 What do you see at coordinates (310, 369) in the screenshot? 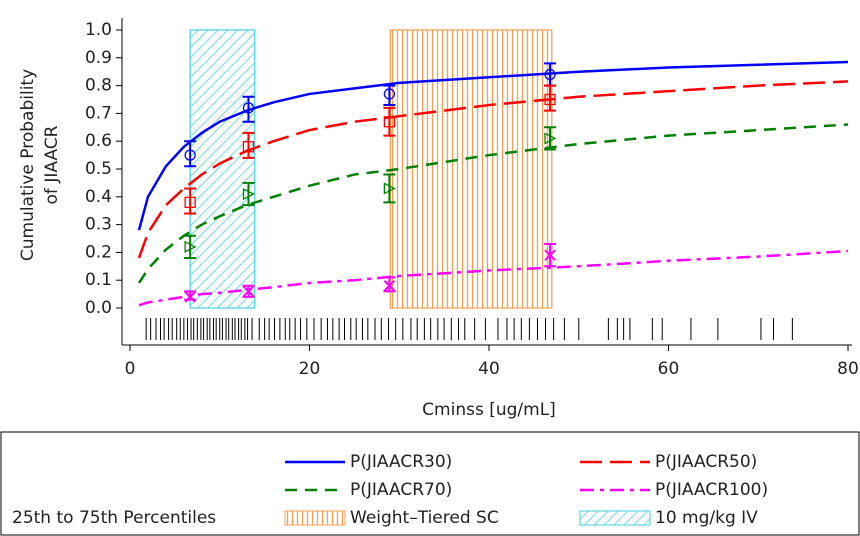
I see `x-tick-label: 20` at bounding box center [310, 369].